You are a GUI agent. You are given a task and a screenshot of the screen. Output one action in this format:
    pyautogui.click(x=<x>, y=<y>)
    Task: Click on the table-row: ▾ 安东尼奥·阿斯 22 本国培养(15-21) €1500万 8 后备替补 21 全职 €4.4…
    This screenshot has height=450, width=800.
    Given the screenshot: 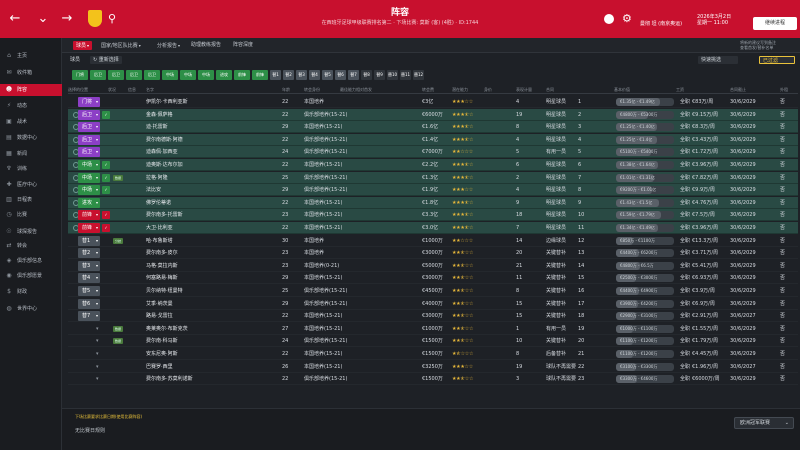 What is the action you would take?
    pyautogui.click(x=433, y=354)
    